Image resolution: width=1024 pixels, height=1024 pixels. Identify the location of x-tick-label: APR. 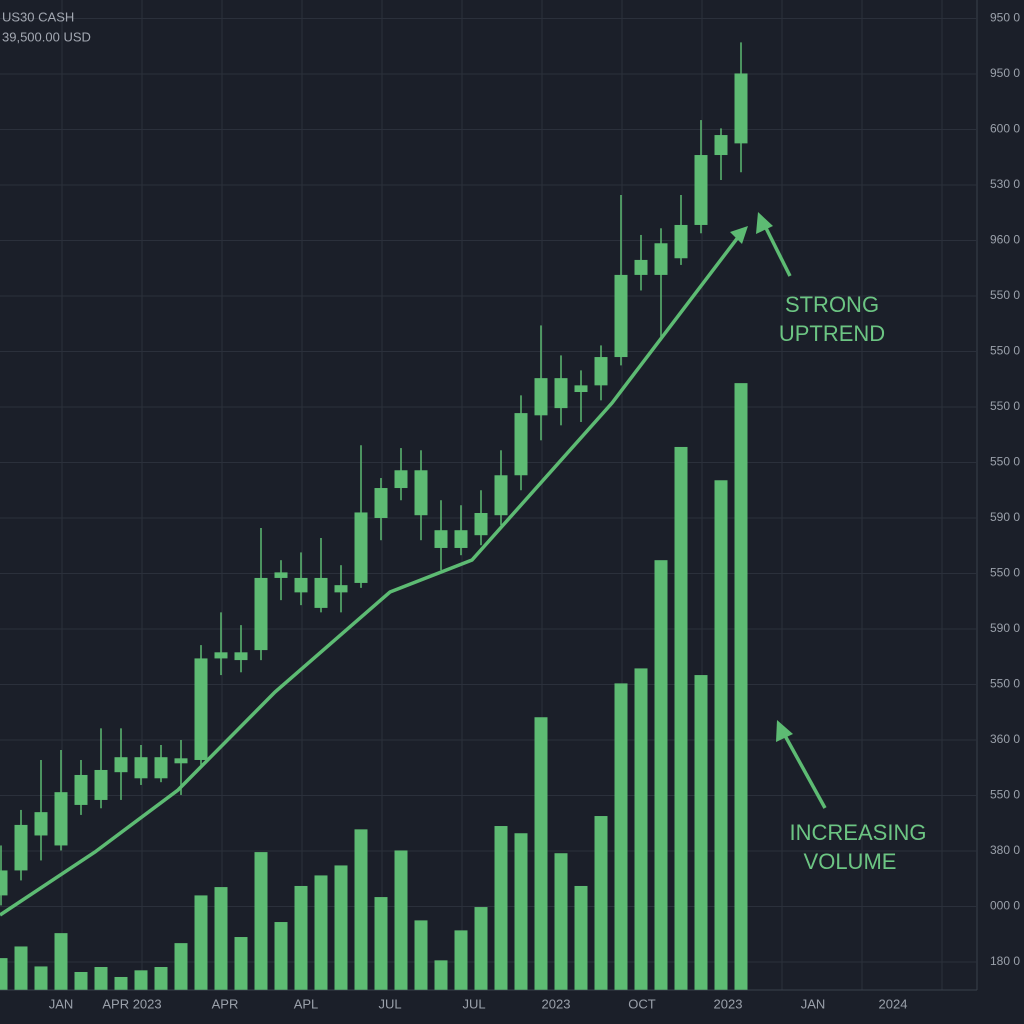
(225, 1003).